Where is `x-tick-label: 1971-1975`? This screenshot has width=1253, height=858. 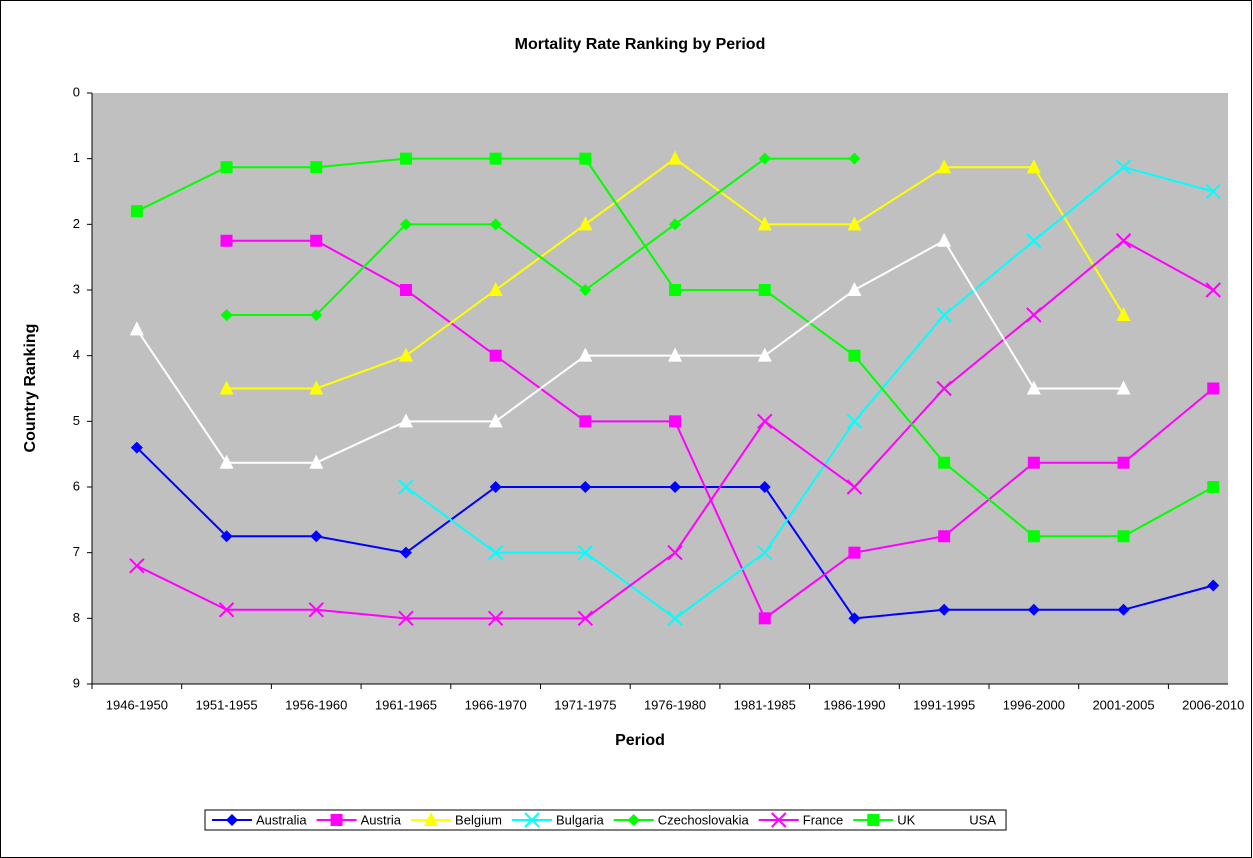 x-tick-label: 1971-1975 is located at coordinates (585, 704).